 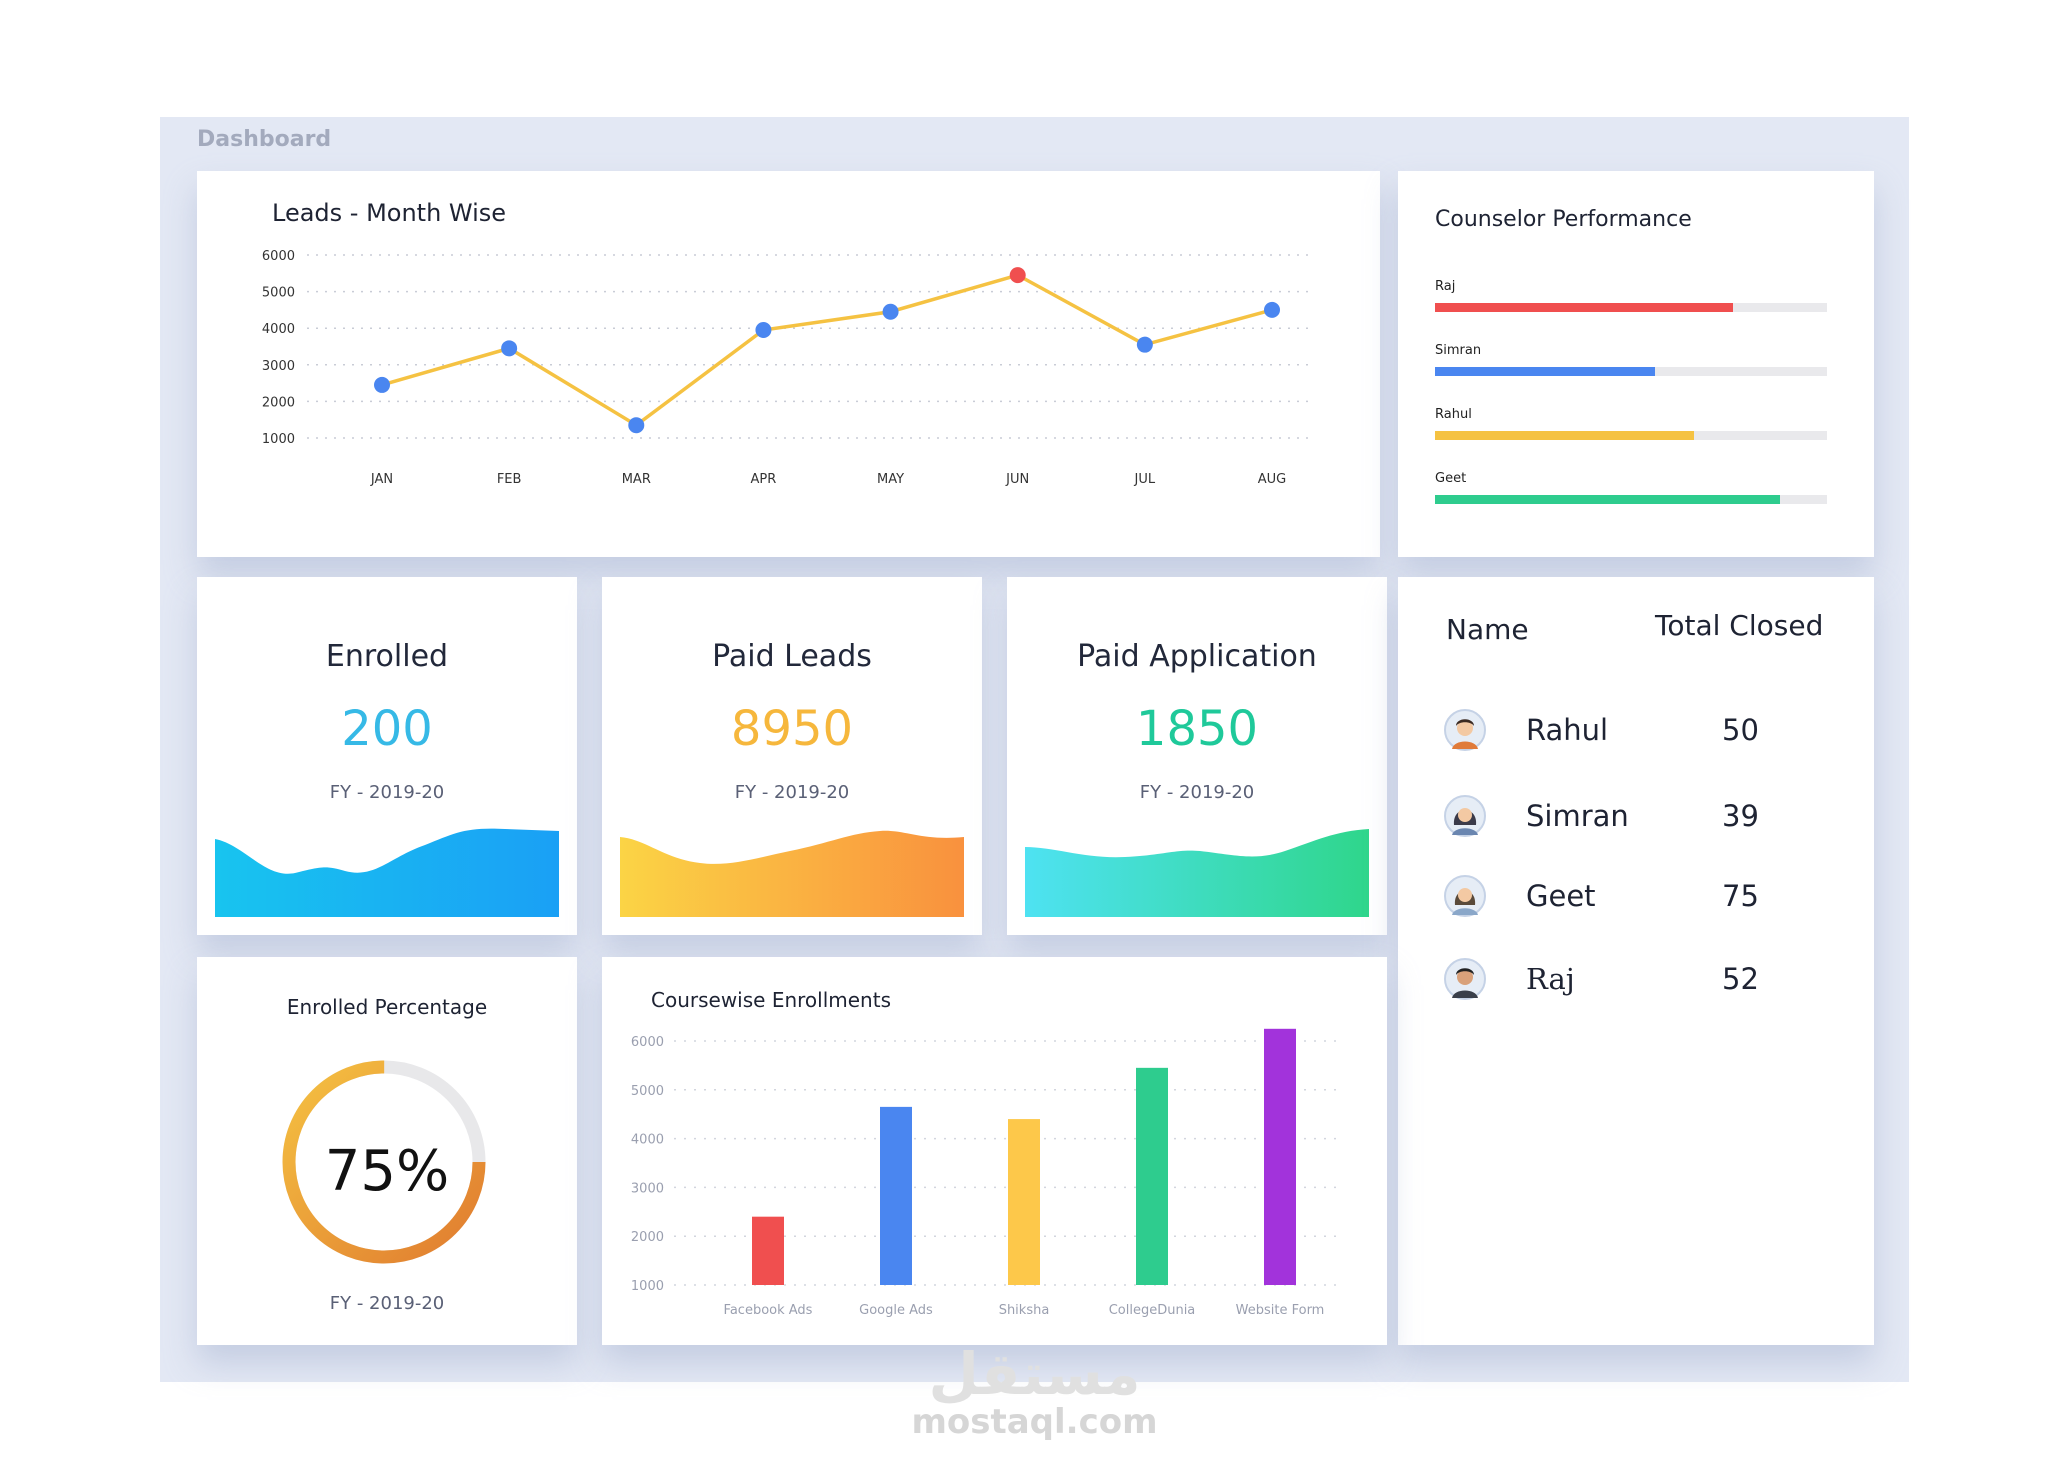 What do you see at coordinates (771, 1000) in the screenshot?
I see `course-enrollments-title: Coursewise Enrollments` at bounding box center [771, 1000].